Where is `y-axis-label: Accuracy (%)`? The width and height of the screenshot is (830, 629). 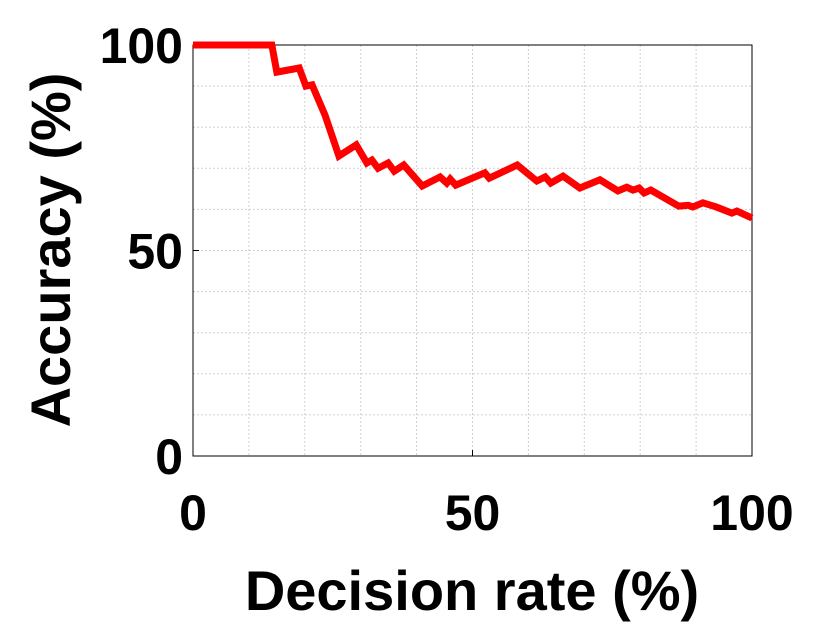
y-axis-label: Accuracy (%) is located at coordinates (50, 250).